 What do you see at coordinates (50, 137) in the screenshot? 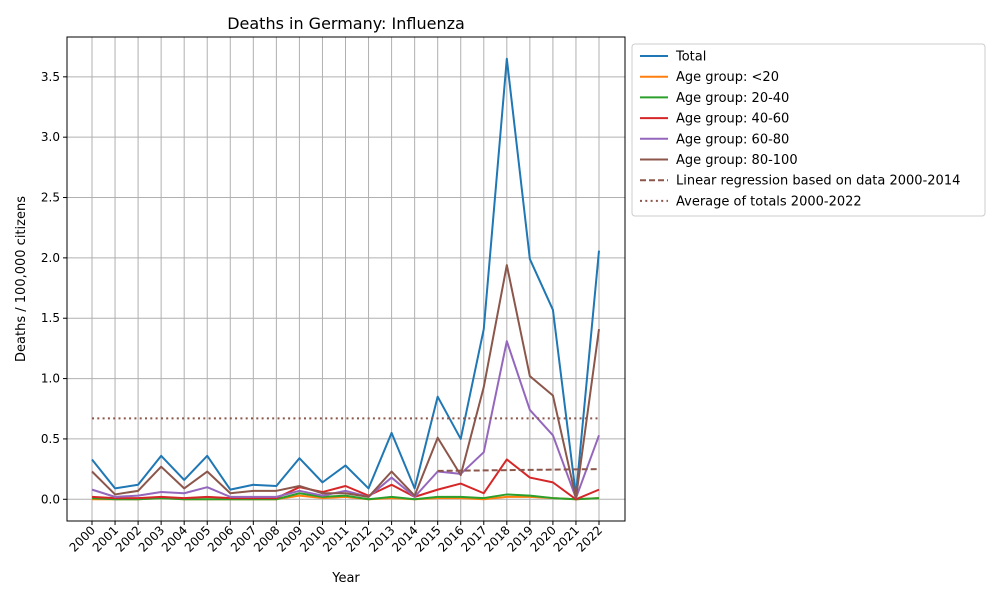
I see `y-tick-label: 3.0` at bounding box center [50, 137].